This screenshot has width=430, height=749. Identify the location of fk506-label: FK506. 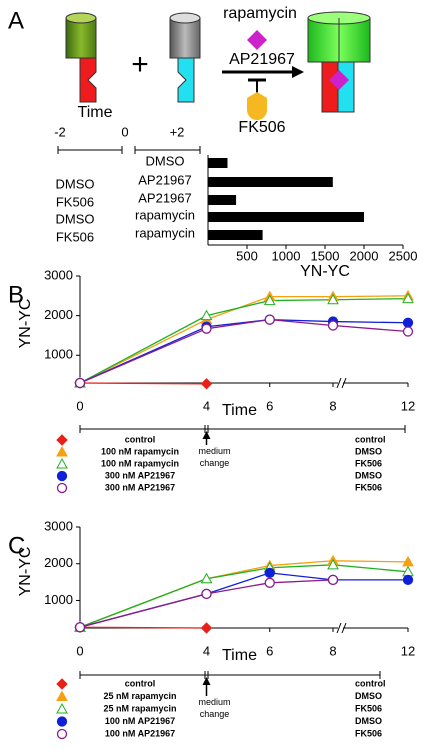
(261, 127).